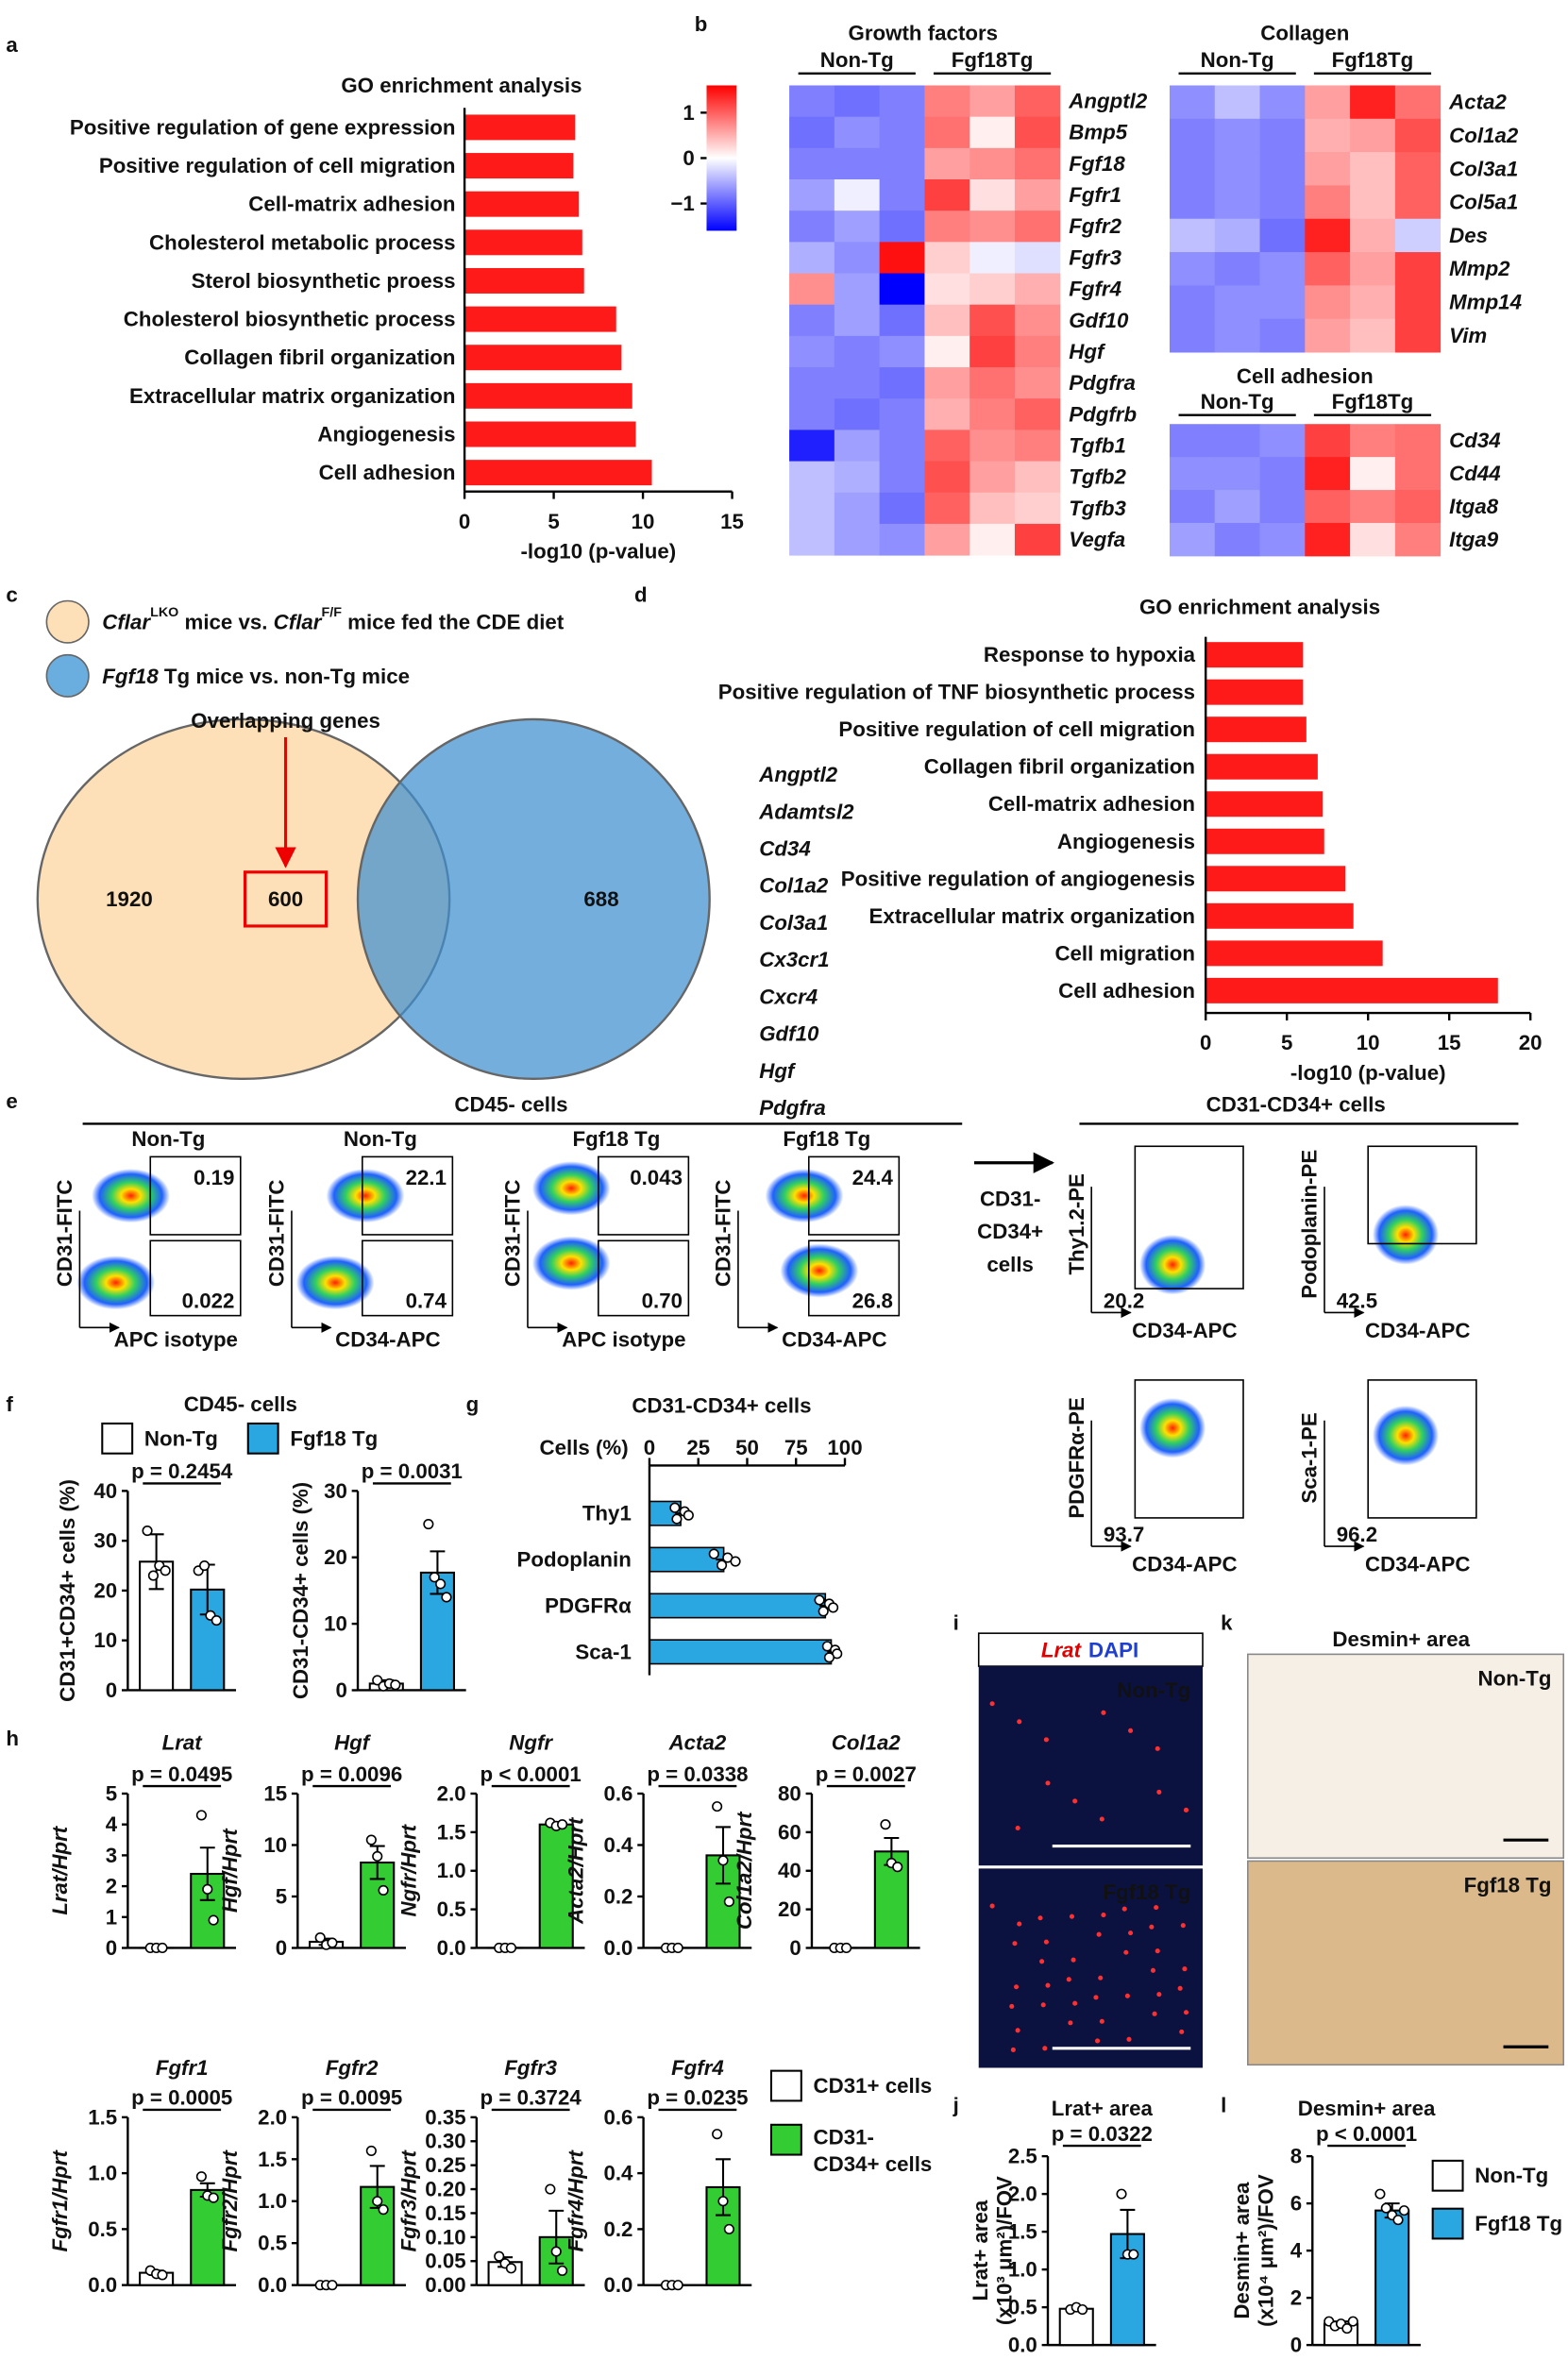 The width and height of the screenshot is (1568, 2360). I want to click on panel-label: i, so click(956, 1623).